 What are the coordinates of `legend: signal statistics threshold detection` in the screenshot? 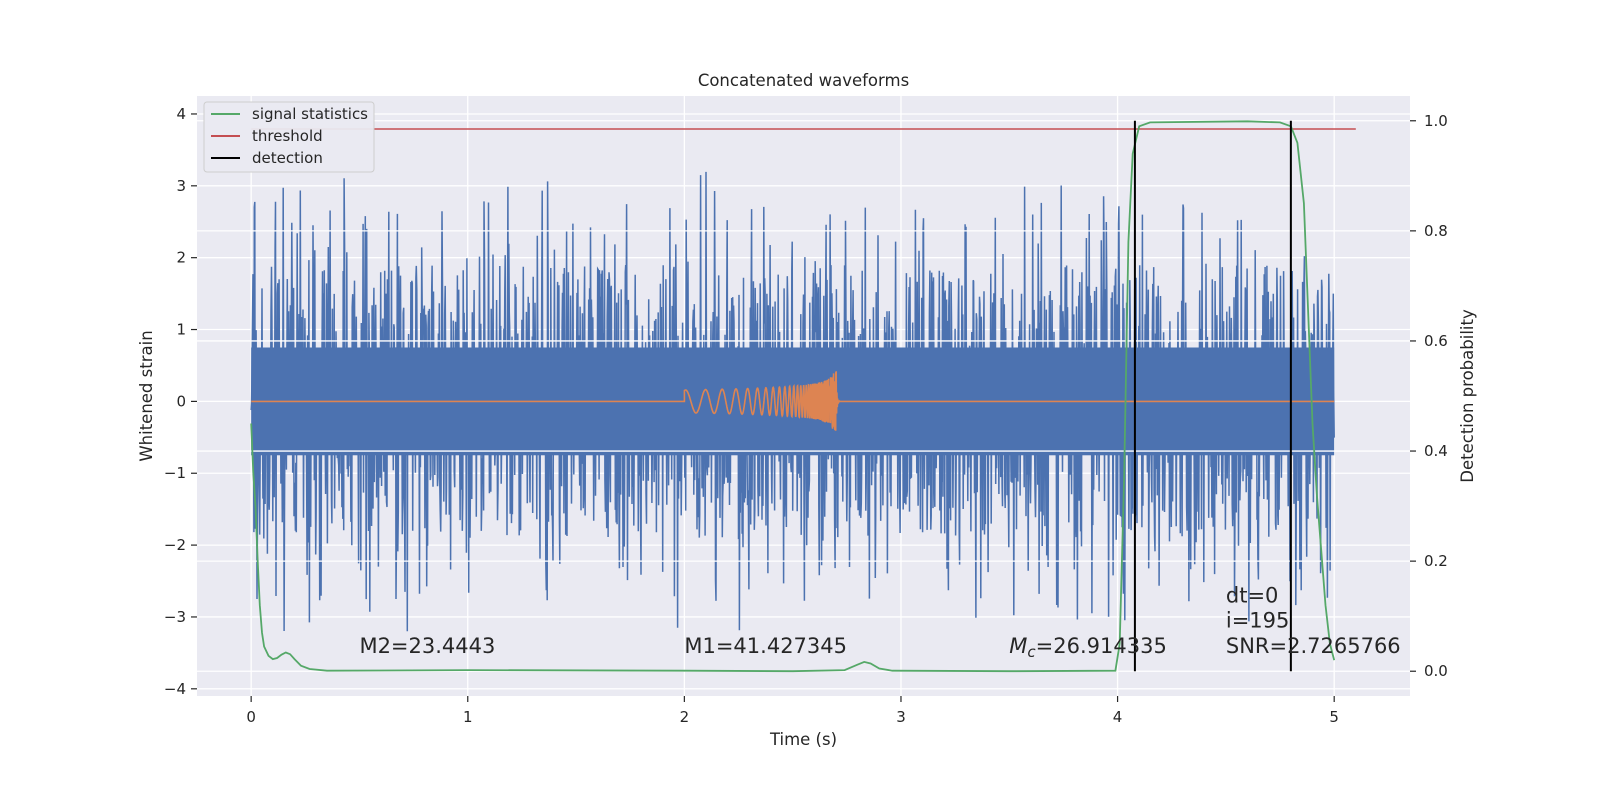 It's located at (289, 137).